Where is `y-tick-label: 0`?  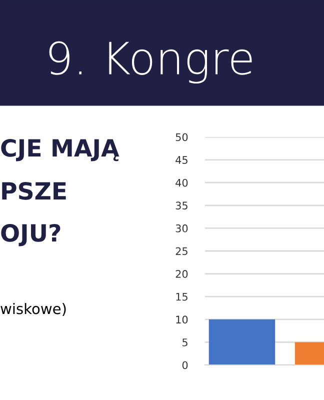 y-tick-label: 0 is located at coordinates (185, 365).